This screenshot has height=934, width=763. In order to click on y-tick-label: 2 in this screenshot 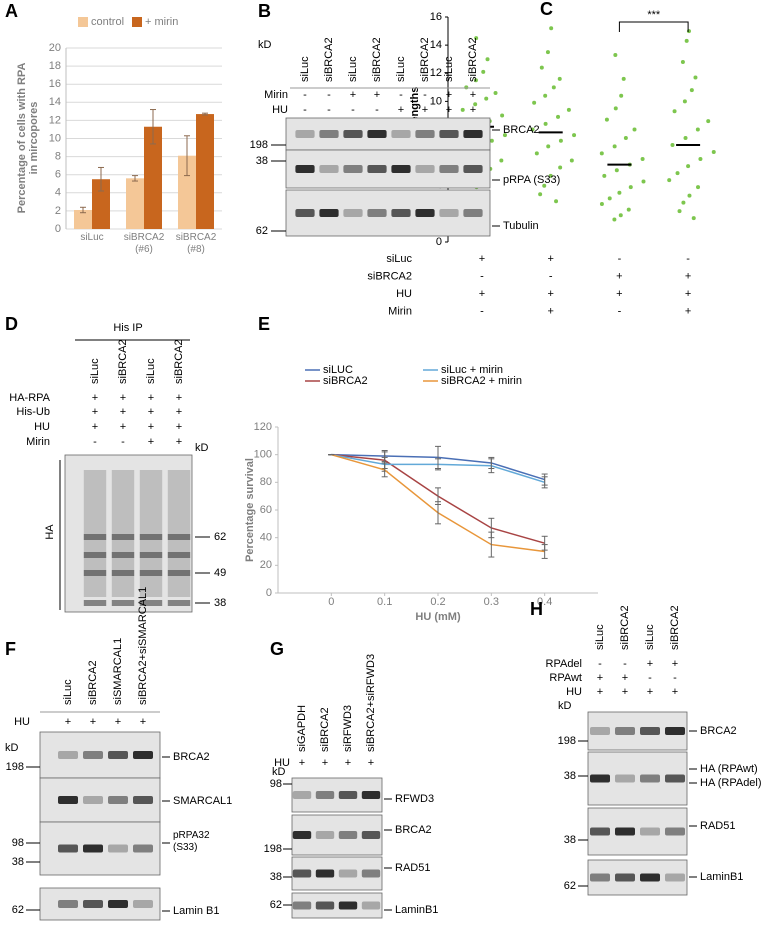, I will do `click(58, 211)`.